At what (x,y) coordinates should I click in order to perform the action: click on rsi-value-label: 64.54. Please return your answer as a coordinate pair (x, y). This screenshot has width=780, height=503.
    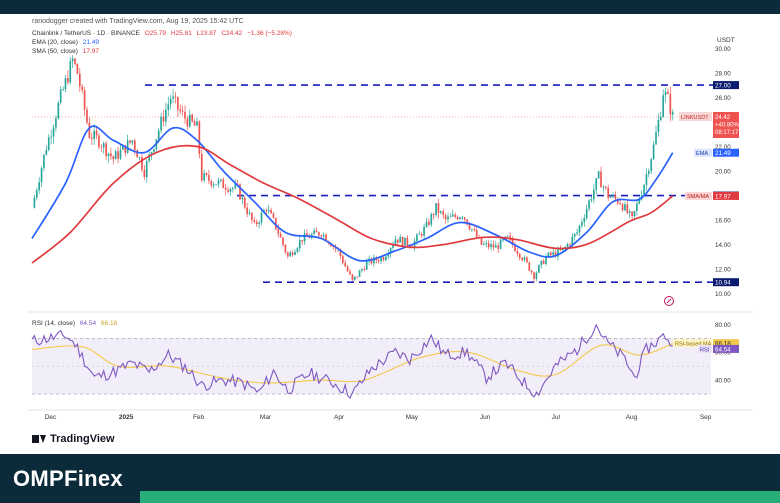
    Looking at the image, I should click on (723, 349).